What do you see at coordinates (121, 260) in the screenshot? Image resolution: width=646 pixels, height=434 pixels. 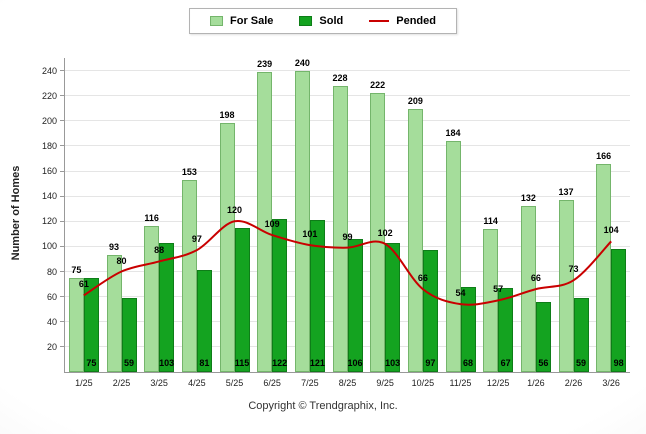 I see `pended-value-label: 80` at bounding box center [121, 260].